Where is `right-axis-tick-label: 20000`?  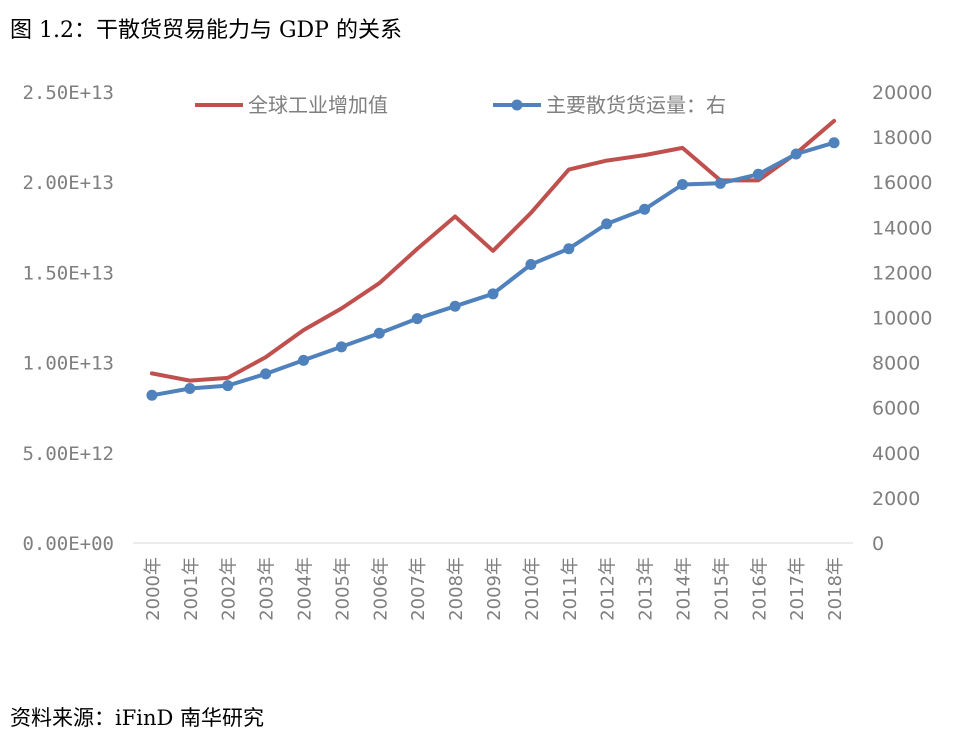
right-axis-tick-label: 20000 is located at coordinates (902, 93).